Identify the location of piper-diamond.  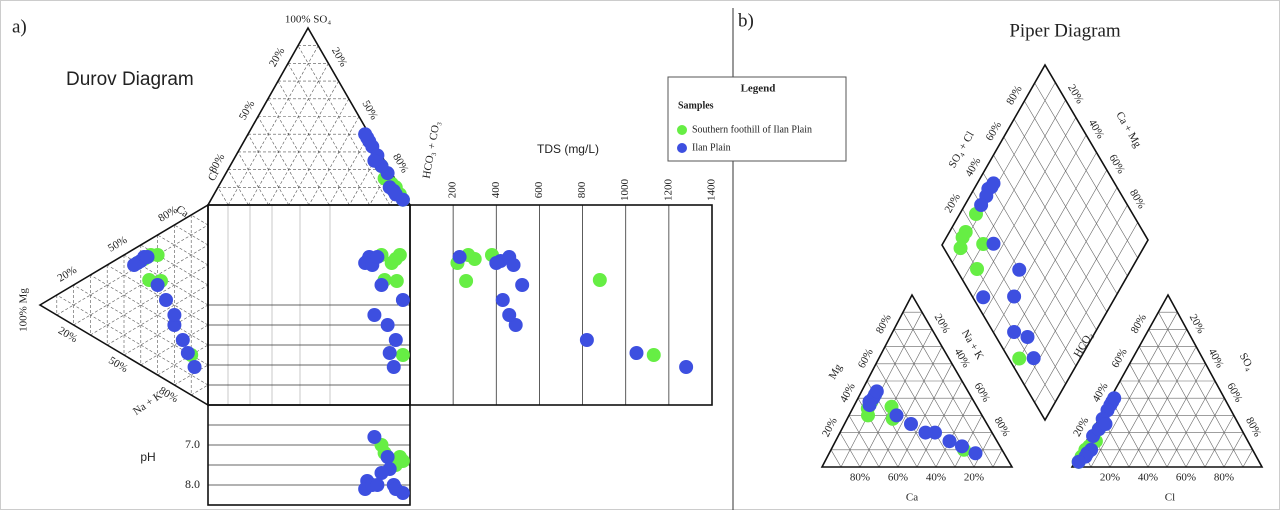
(1045, 242).